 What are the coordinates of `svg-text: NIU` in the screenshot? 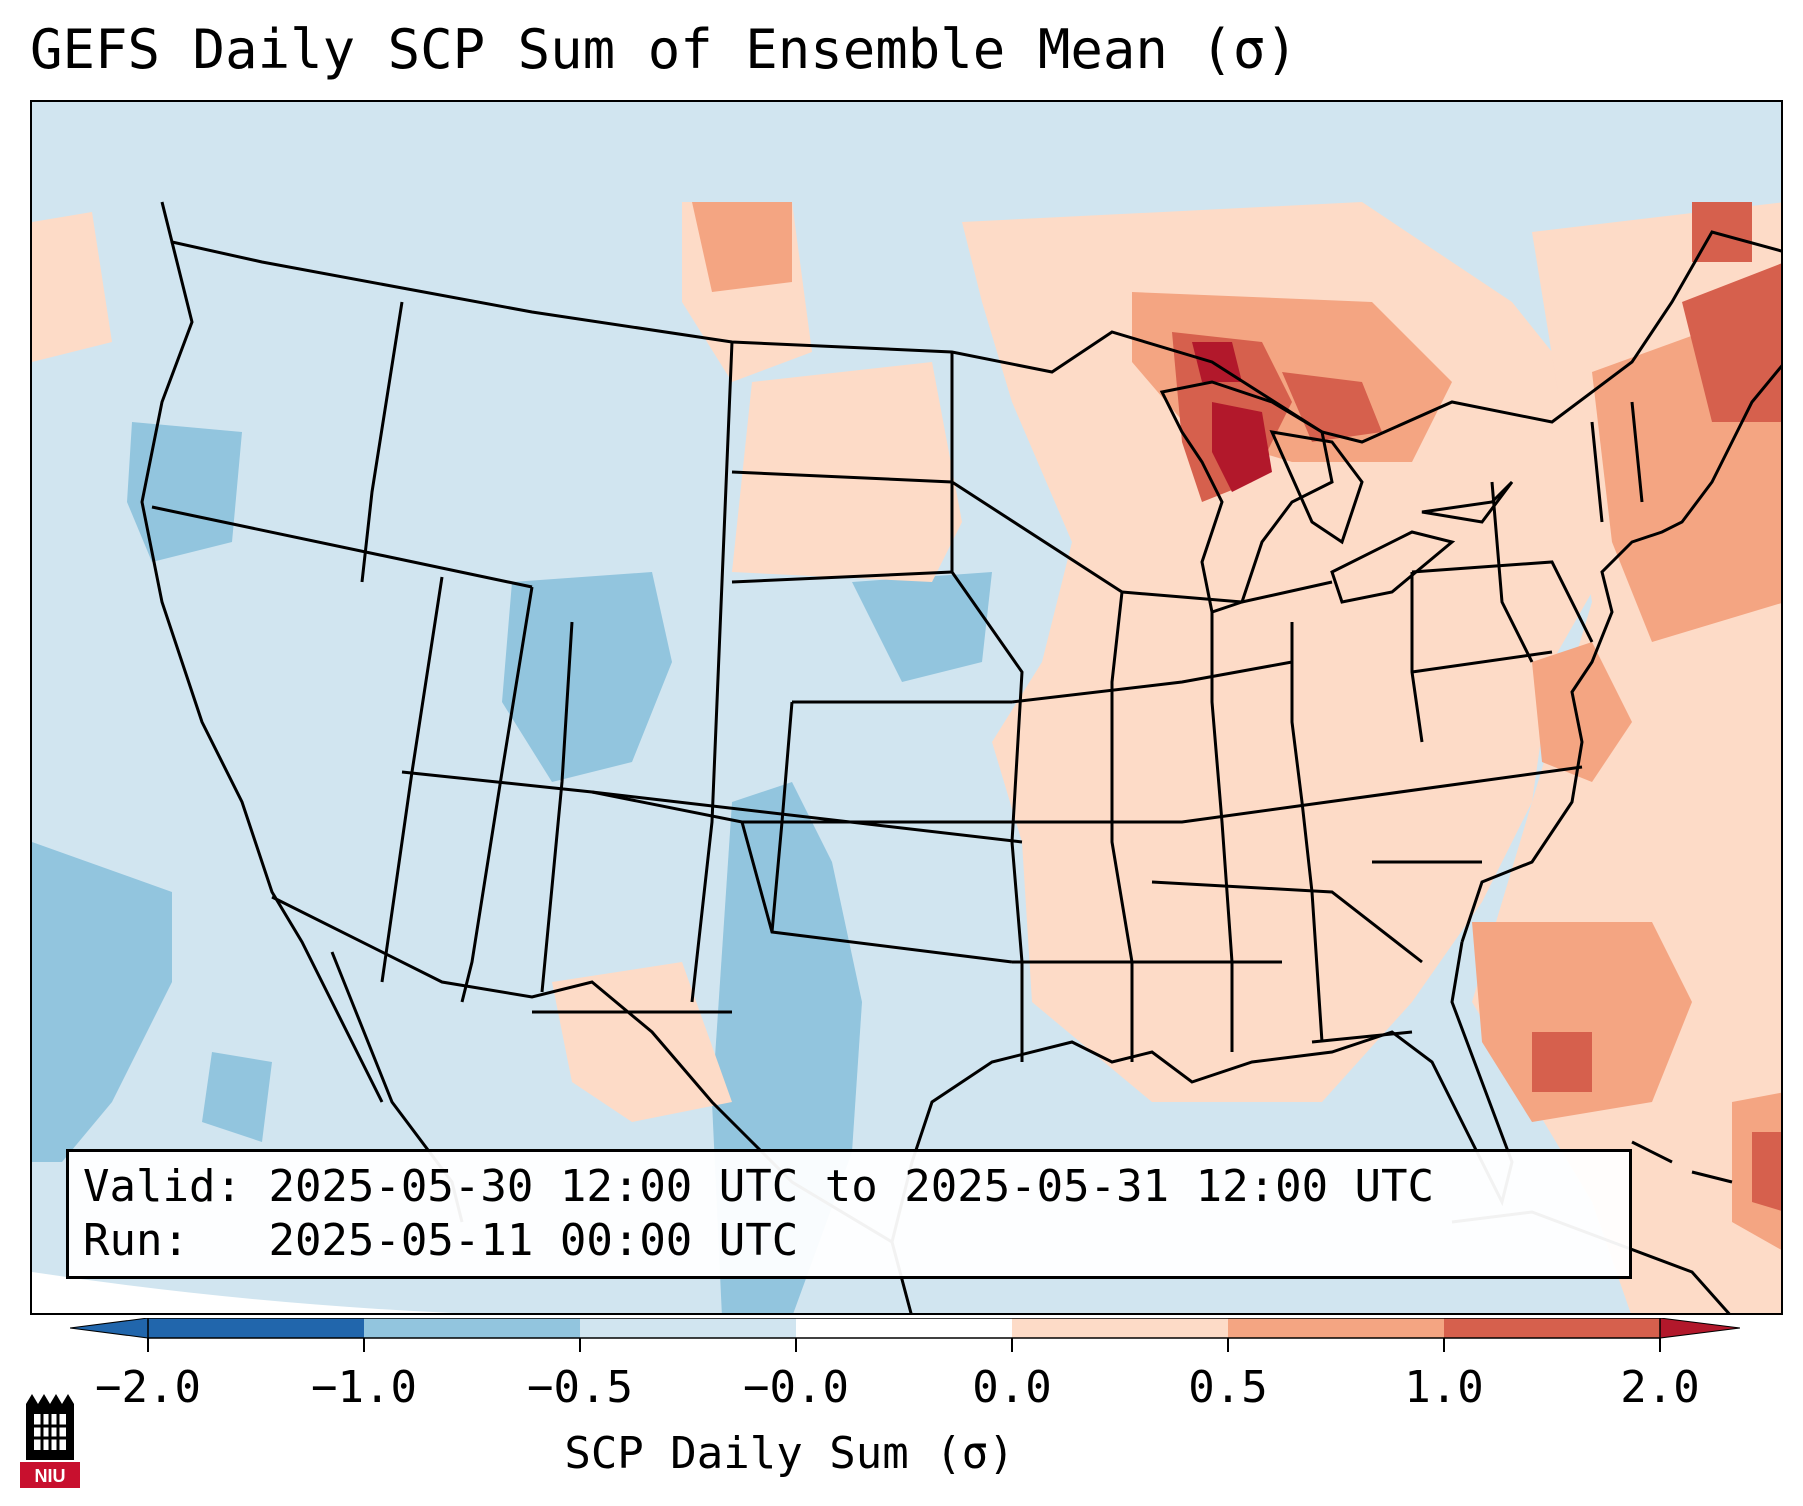 It's located at (50, 1476).